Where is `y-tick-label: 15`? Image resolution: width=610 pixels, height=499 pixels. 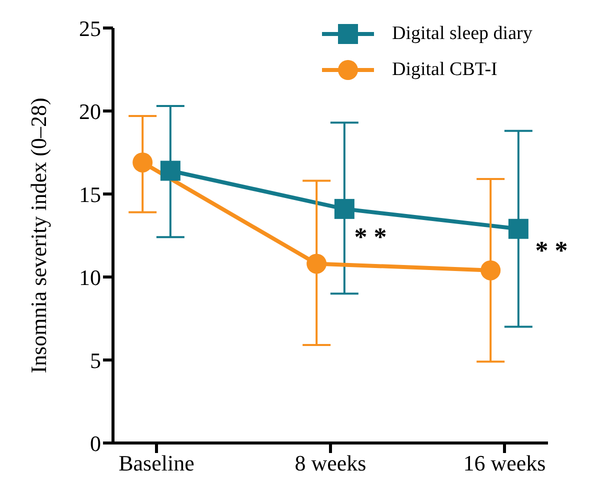 y-tick-label: 15 is located at coordinates (90, 194).